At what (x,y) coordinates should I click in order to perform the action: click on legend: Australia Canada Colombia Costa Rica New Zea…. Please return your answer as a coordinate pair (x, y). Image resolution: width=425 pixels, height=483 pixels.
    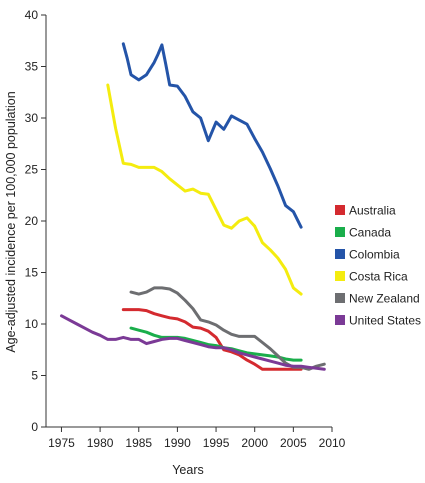
    Looking at the image, I should click on (378, 266).